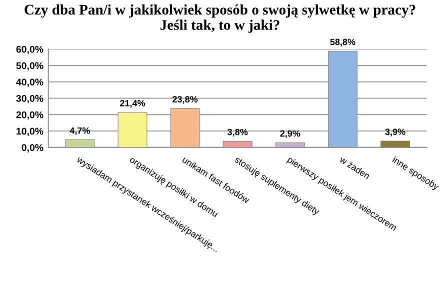 The height and width of the screenshot is (289, 440). I want to click on y-tick-label: 20,0%, so click(30, 115).